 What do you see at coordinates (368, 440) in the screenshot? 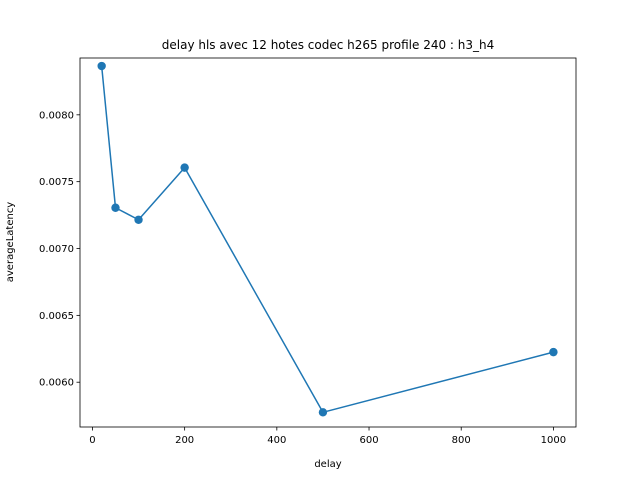
I see `x-tick-label: 600` at bounding box center [368, 440].